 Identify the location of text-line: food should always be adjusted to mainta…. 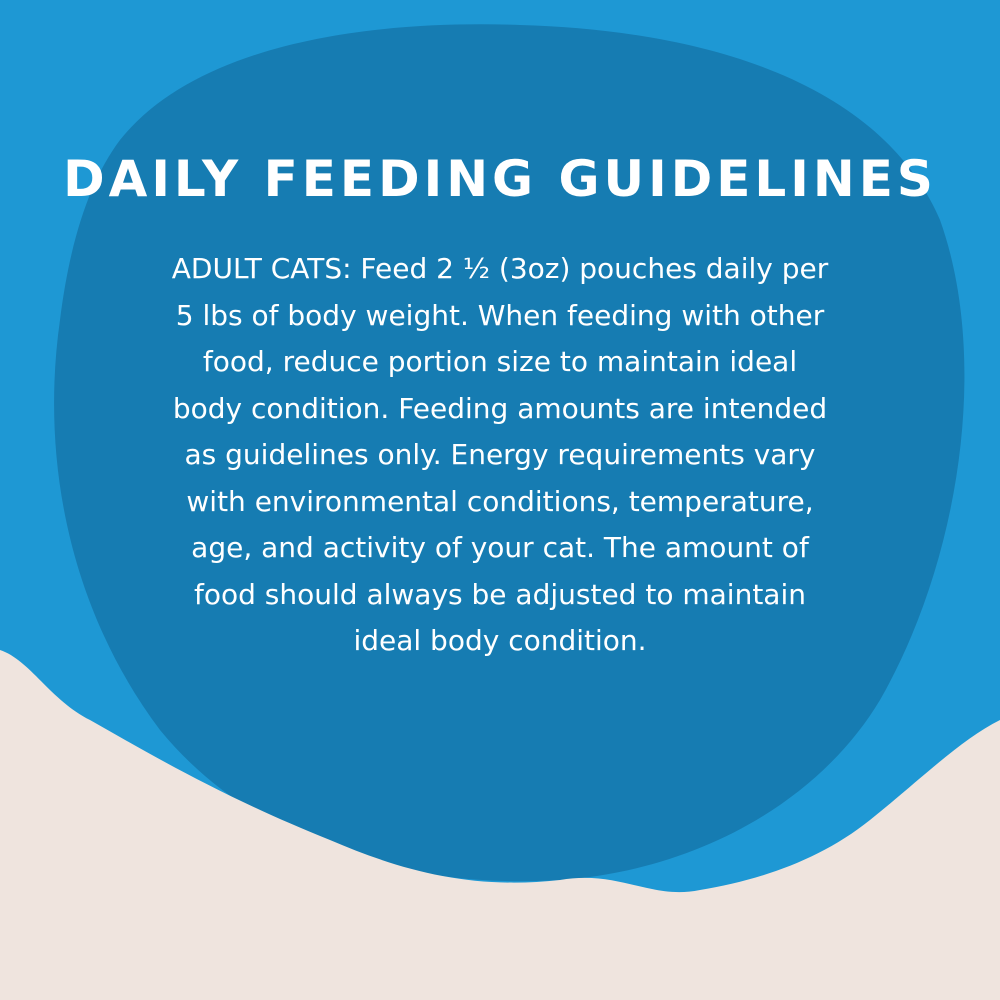
(500, 594).